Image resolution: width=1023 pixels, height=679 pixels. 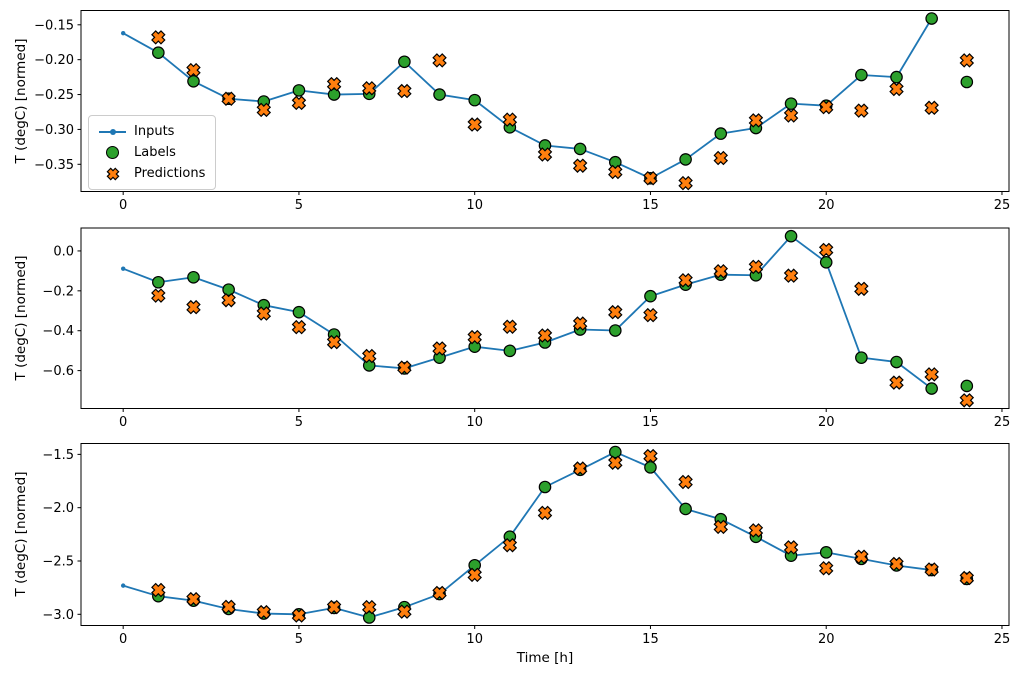 I want to click on y-tick-label: −0.4, so click(x=58, y=331).